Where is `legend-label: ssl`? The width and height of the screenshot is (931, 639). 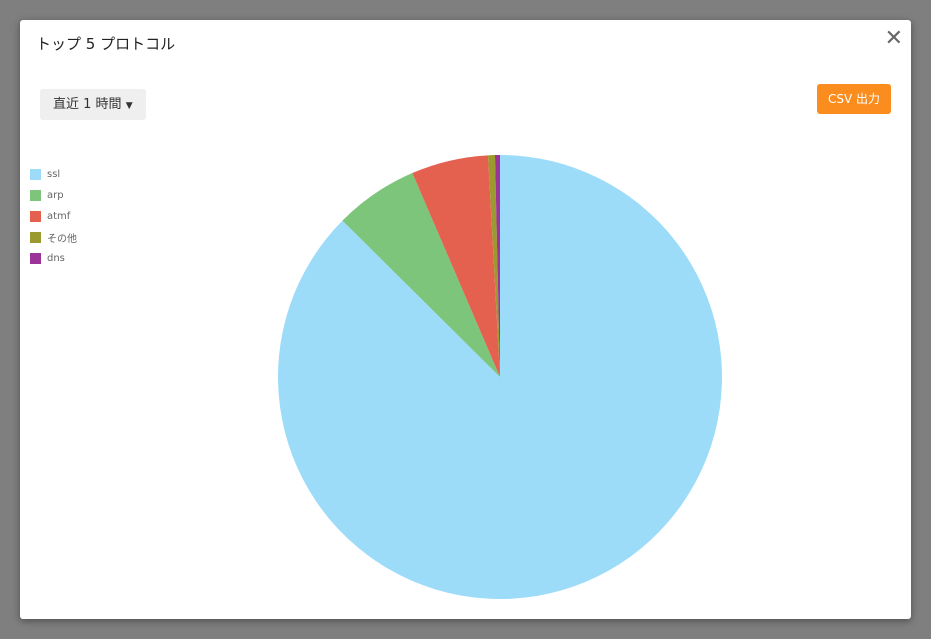 legend-label: ssl is located at coordinates (54, 174).